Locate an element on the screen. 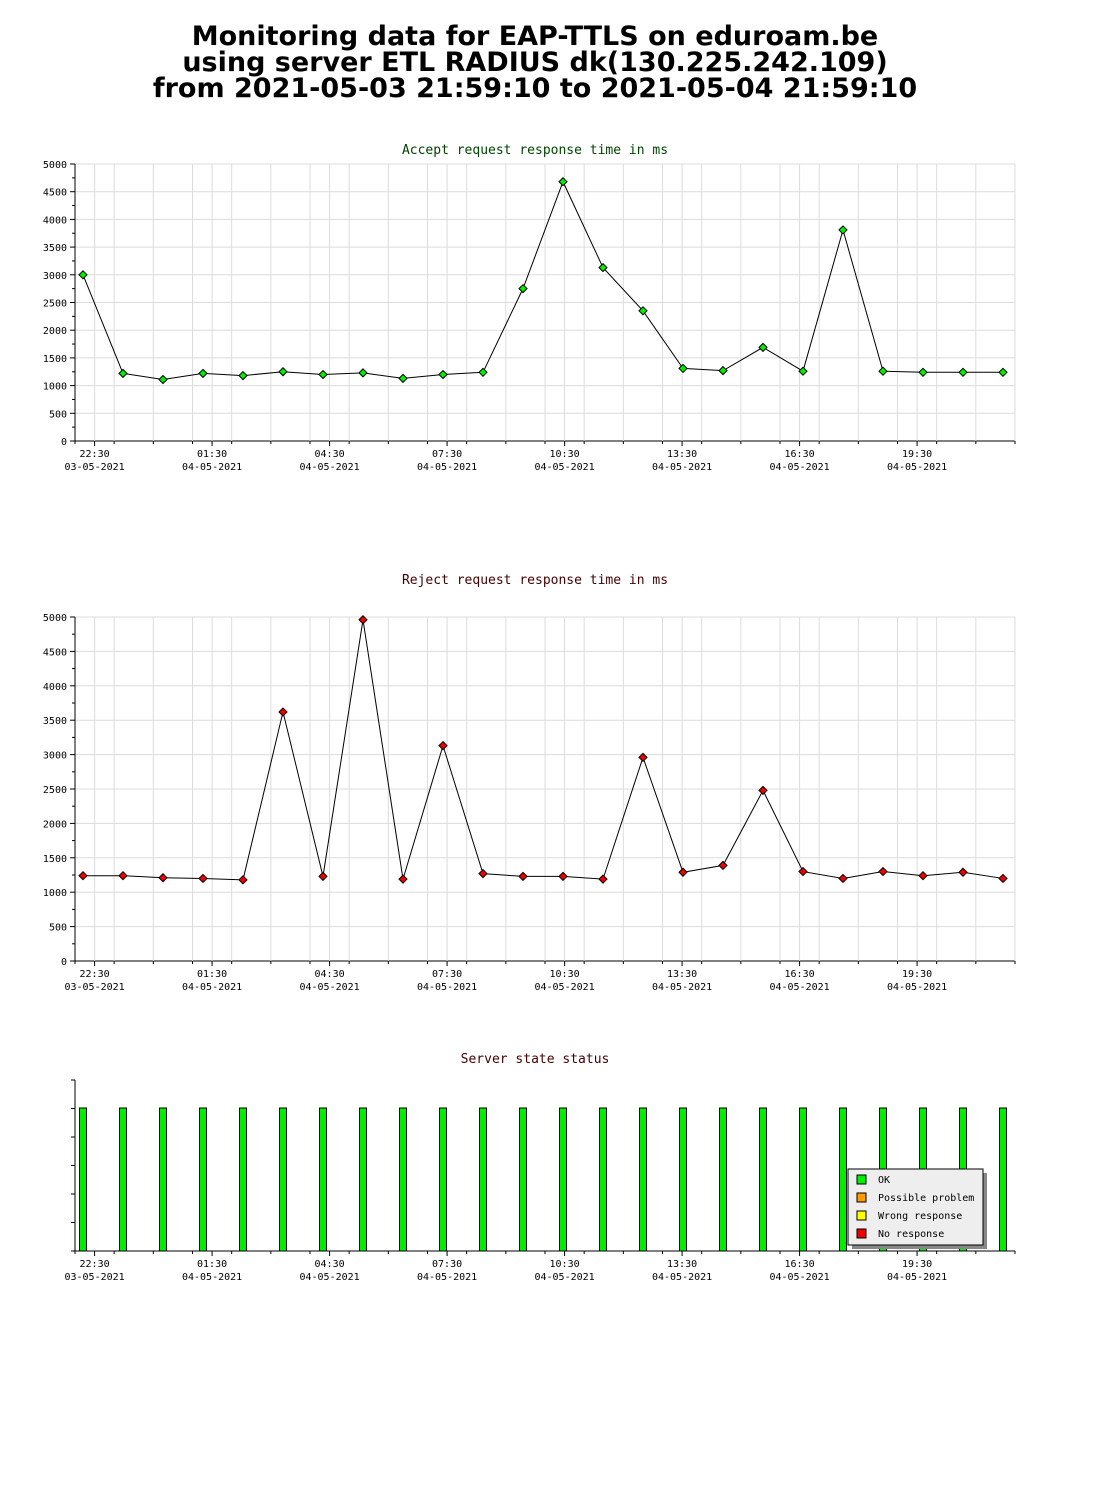  legend-label: Wrong response is located at coordinates (920, 1216).